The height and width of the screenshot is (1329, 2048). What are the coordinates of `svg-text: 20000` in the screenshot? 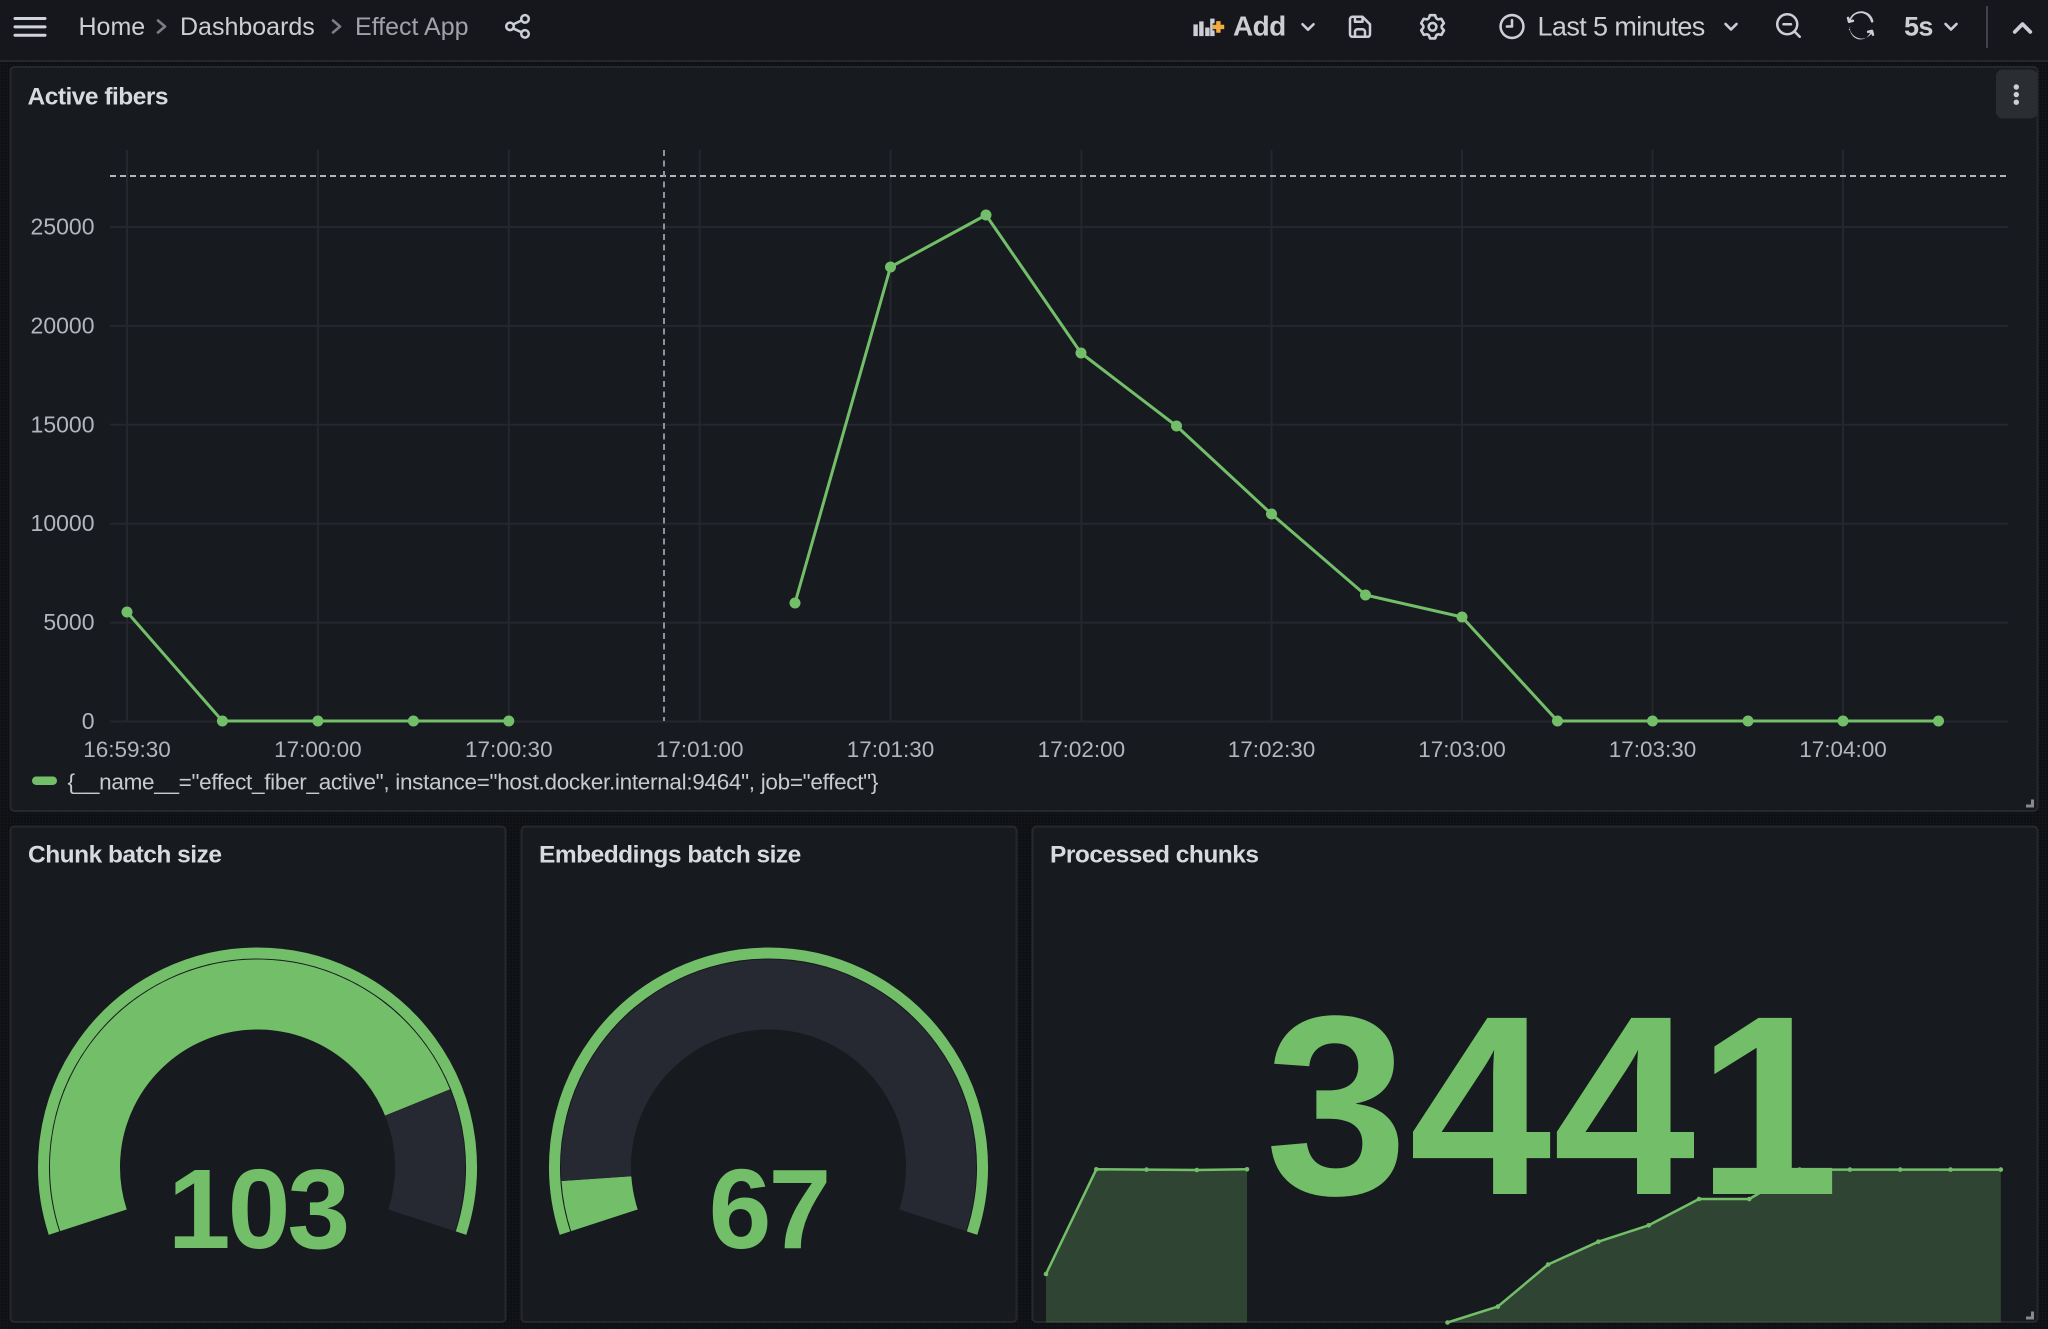 It's located at (63, 325).